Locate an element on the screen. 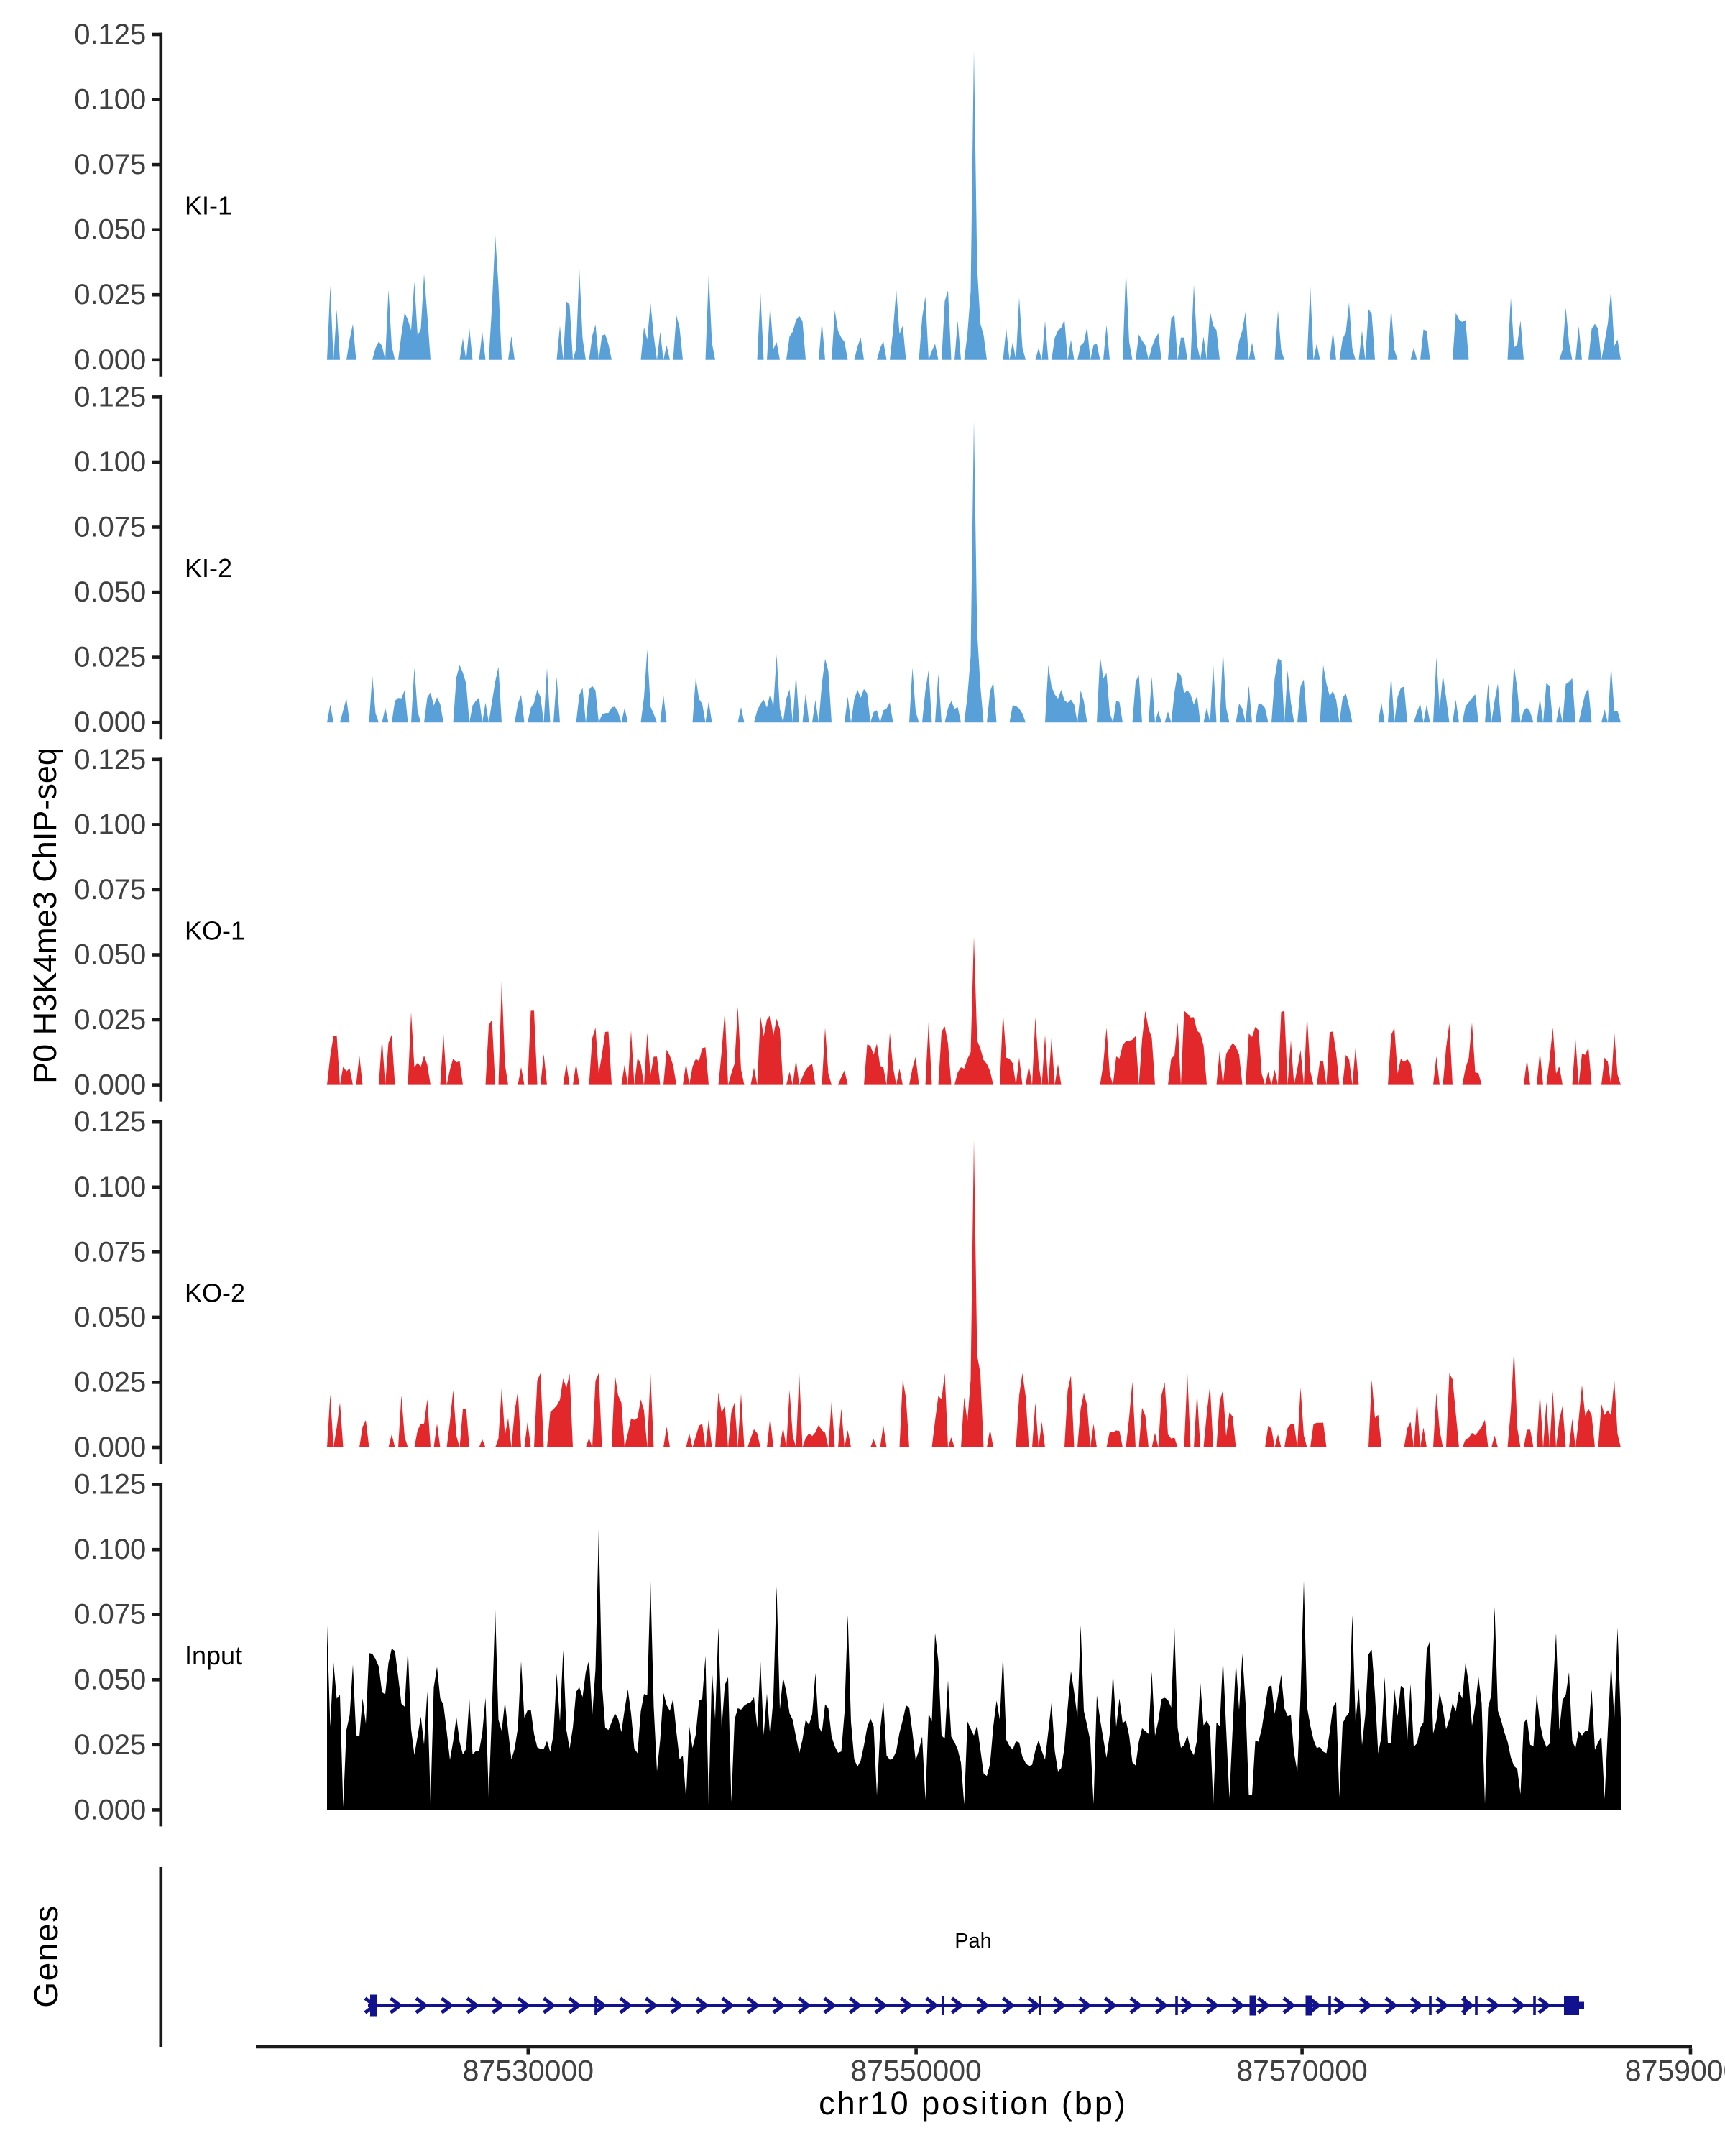  svg-text: 87530000 is located at coordinates (528, 2070).